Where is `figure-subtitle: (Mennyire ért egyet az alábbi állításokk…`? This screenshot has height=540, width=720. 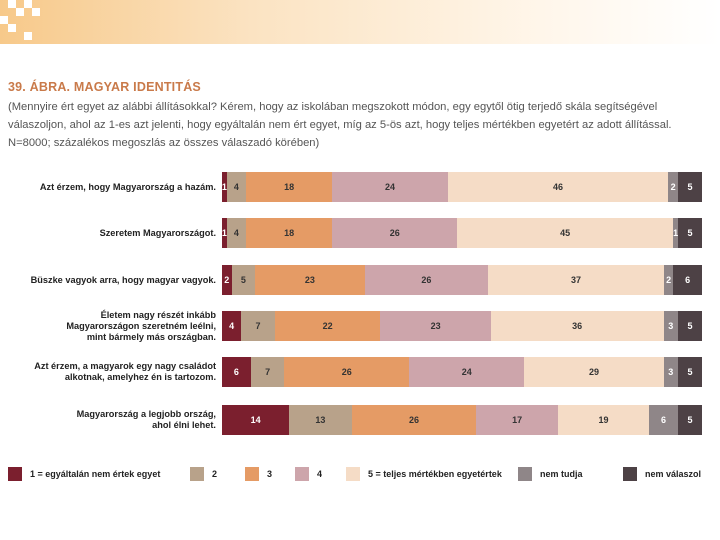 figure-subtitle: (Mennyire ért egyet az alábbi állításokk… is located at coordinates (340, 125).